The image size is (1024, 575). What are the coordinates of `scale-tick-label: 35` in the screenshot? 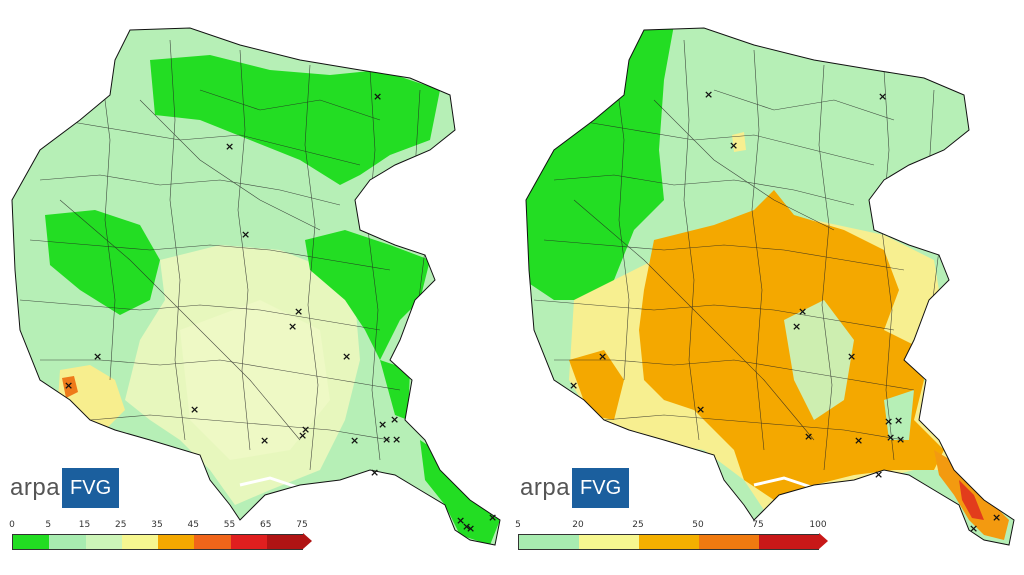 It's located at (157, 525).